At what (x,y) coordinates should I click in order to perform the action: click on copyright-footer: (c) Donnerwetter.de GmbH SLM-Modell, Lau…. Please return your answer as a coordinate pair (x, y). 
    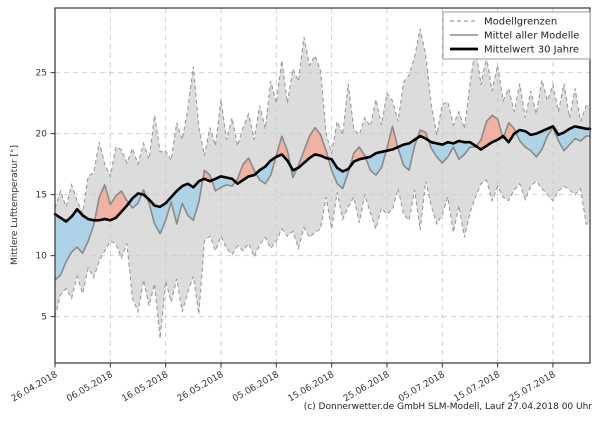
    Looking at the image, I should click on (448, 407).